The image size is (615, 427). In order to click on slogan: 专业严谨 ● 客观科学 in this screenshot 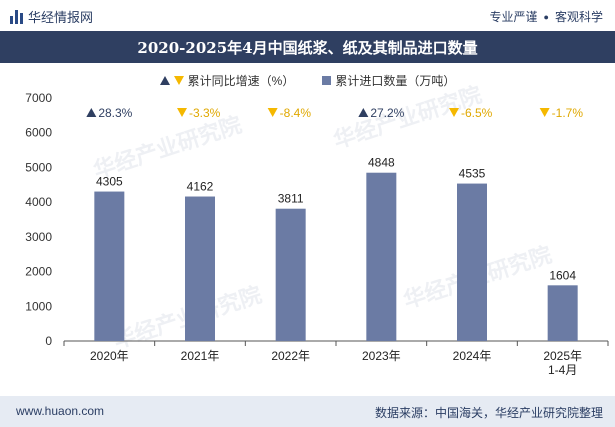, I will do `click(546, 16)`.